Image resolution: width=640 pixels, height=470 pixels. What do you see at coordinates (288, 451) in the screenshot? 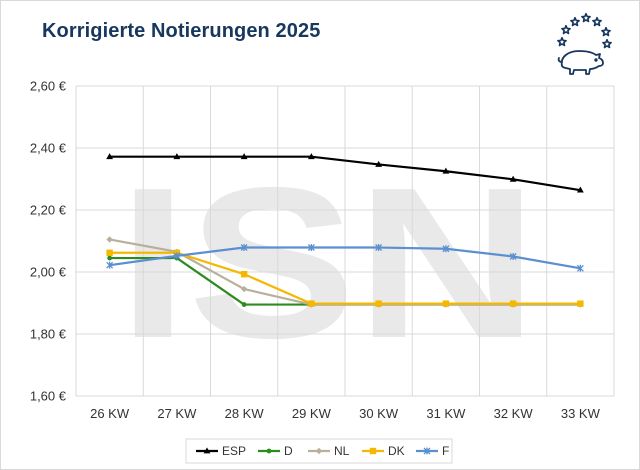
I see `legend-label: D` at bounding box center [288, 451].